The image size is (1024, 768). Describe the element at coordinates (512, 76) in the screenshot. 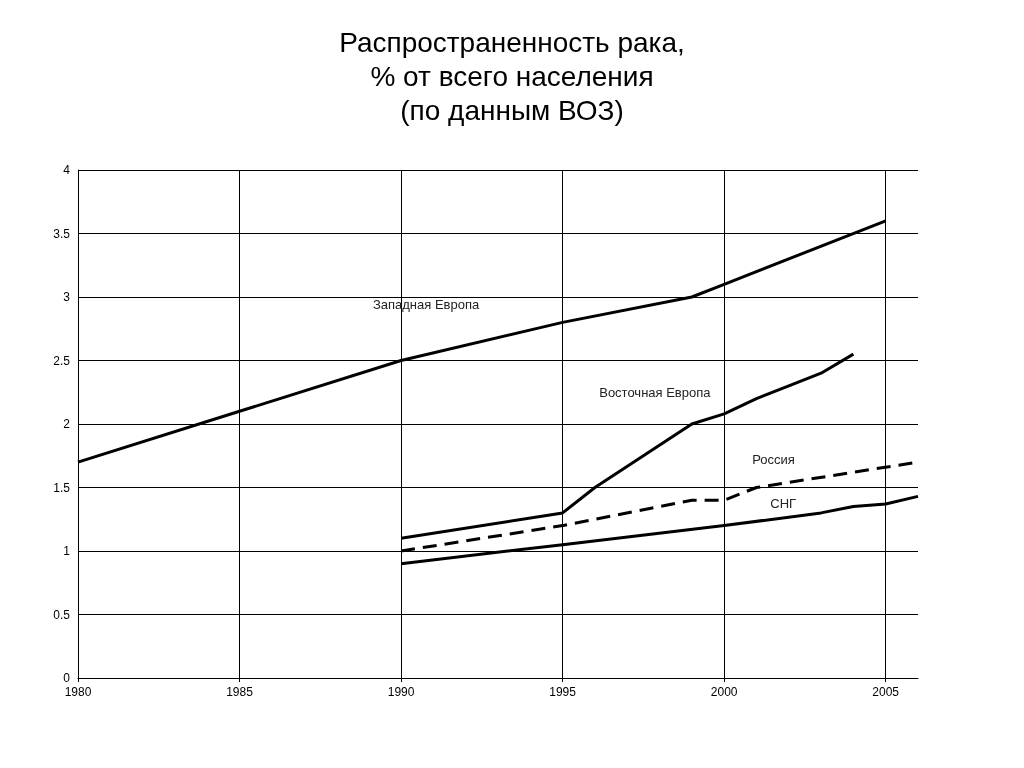

I see `chart-title: Распространенность рака, % от всего населения (по данным ВОЗ)` at that location.